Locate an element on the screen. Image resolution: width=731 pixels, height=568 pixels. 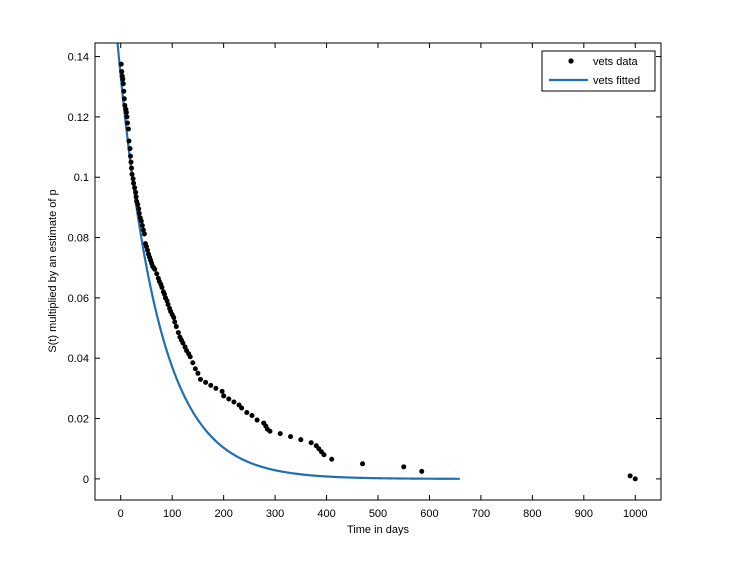
x-tick-label: 500 is located at coordinates (378, 514).